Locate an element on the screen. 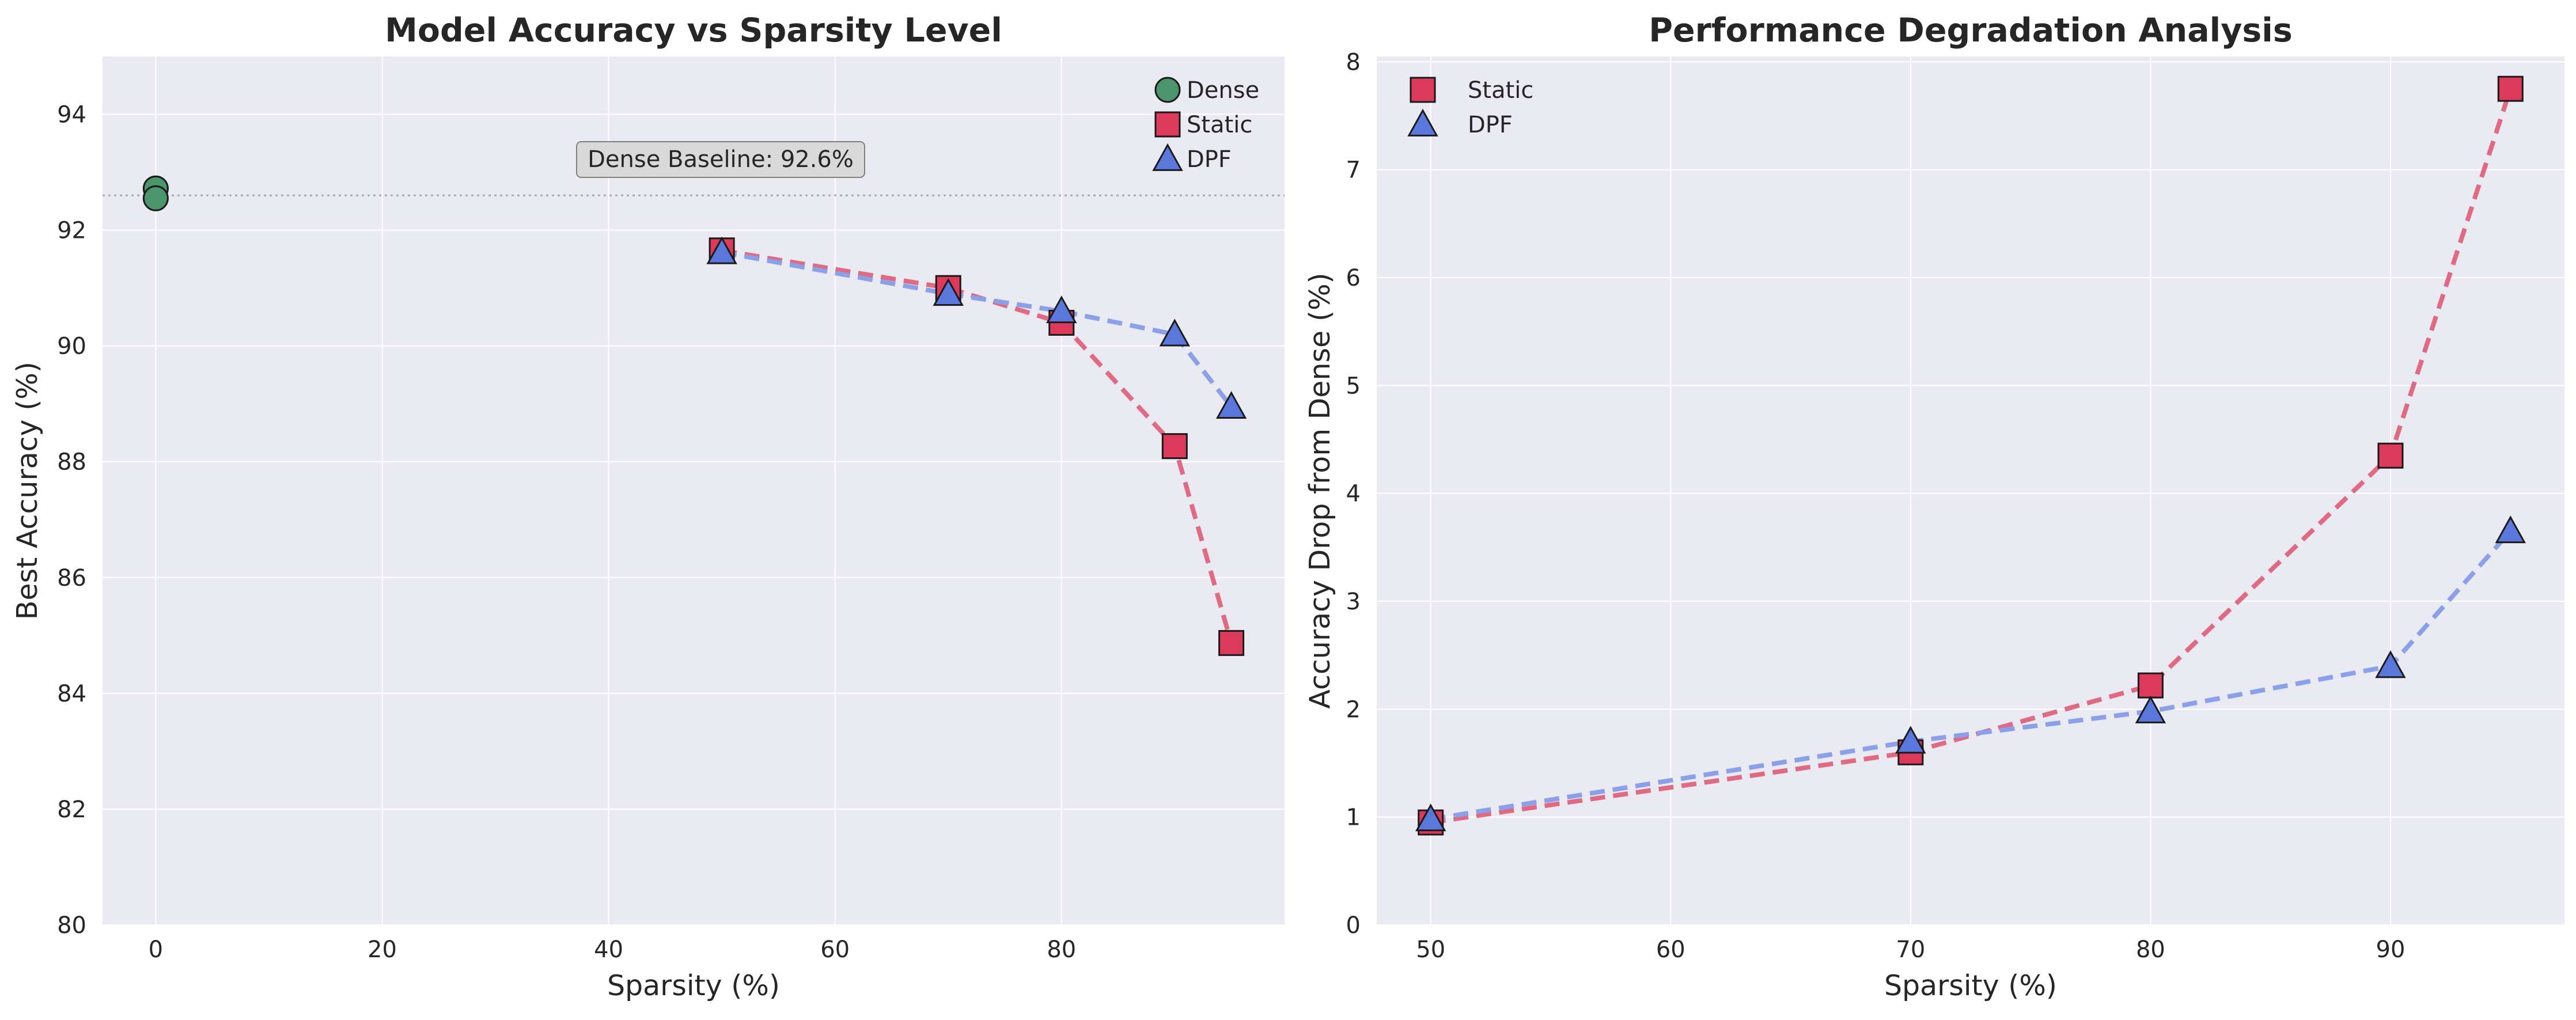 Image resolution: width=2576 pixels, height=1020 pixels. x-tick-labels: 0 20 40 60 80 is located at coordinates (613, 950).